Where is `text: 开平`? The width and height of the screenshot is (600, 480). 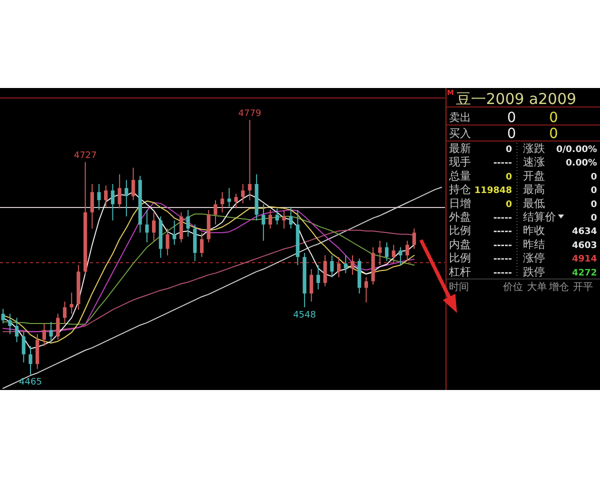 text: 开平 is located at coordinates (583, 287).